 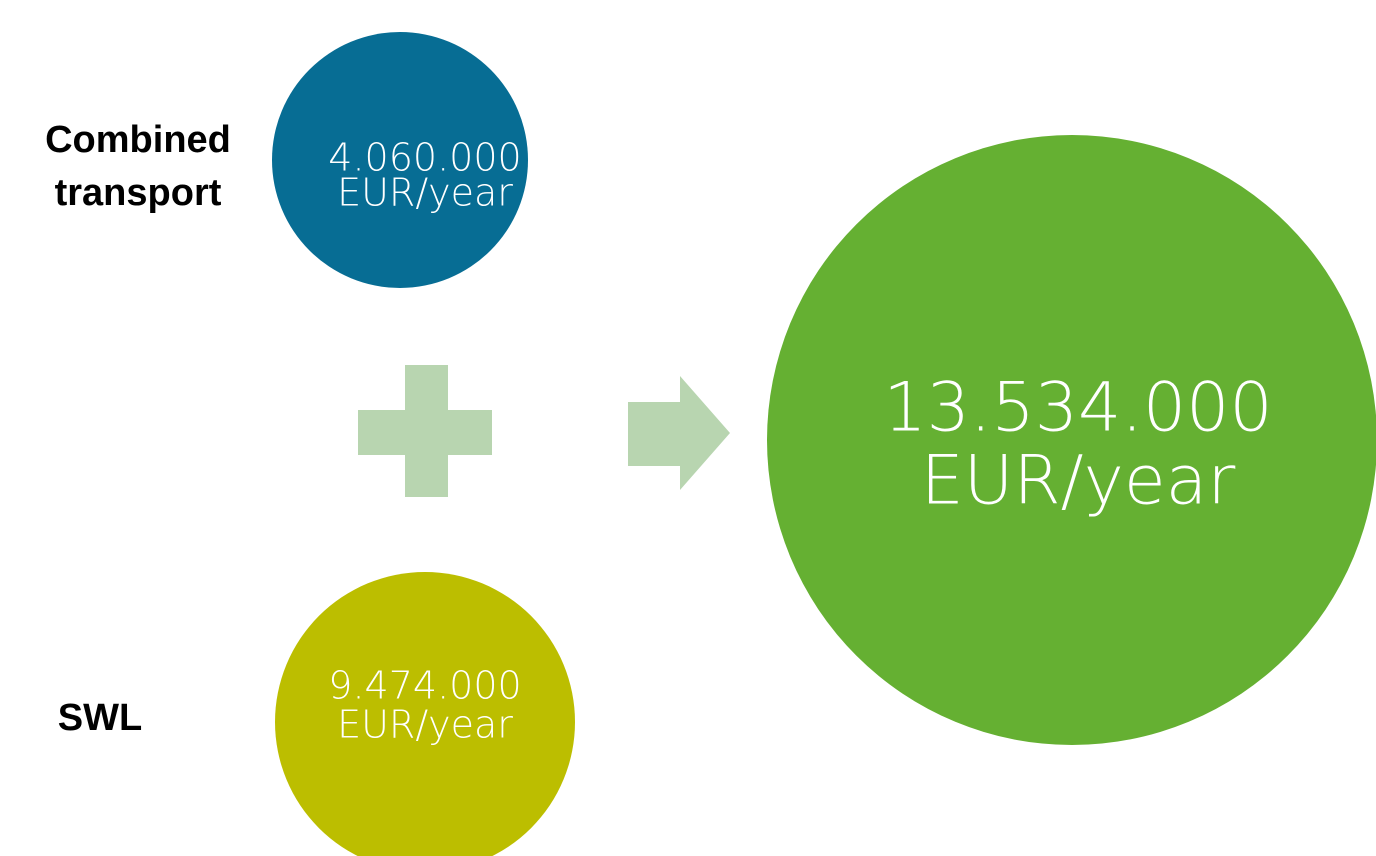 What do you see at coordinates (100, 718) in the screenshot?
I see `input-label: SWL` at bounding box center [100, 718].